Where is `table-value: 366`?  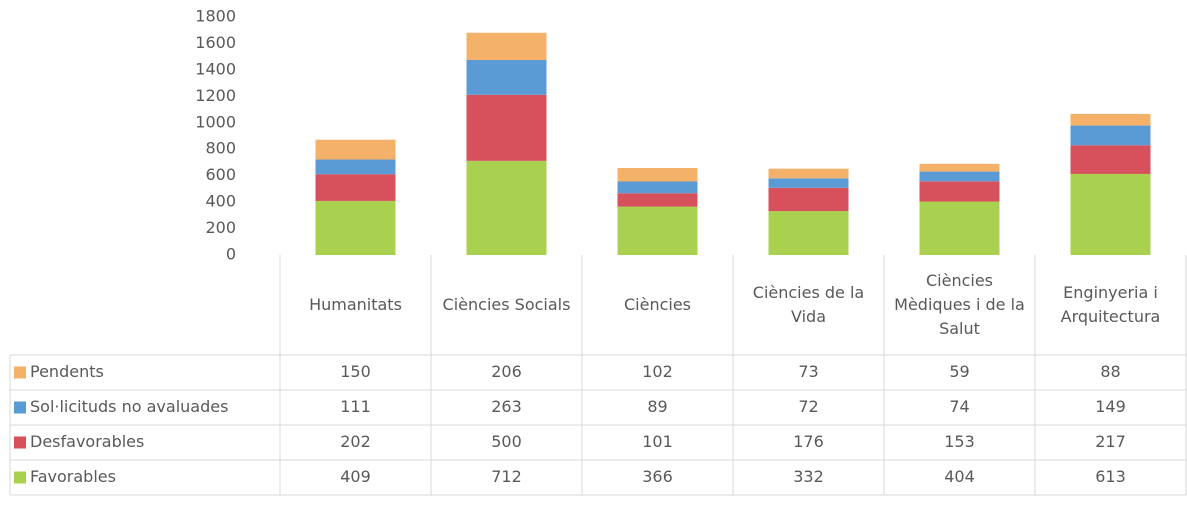 table-value: 366 is located at coordinates (657, 476).